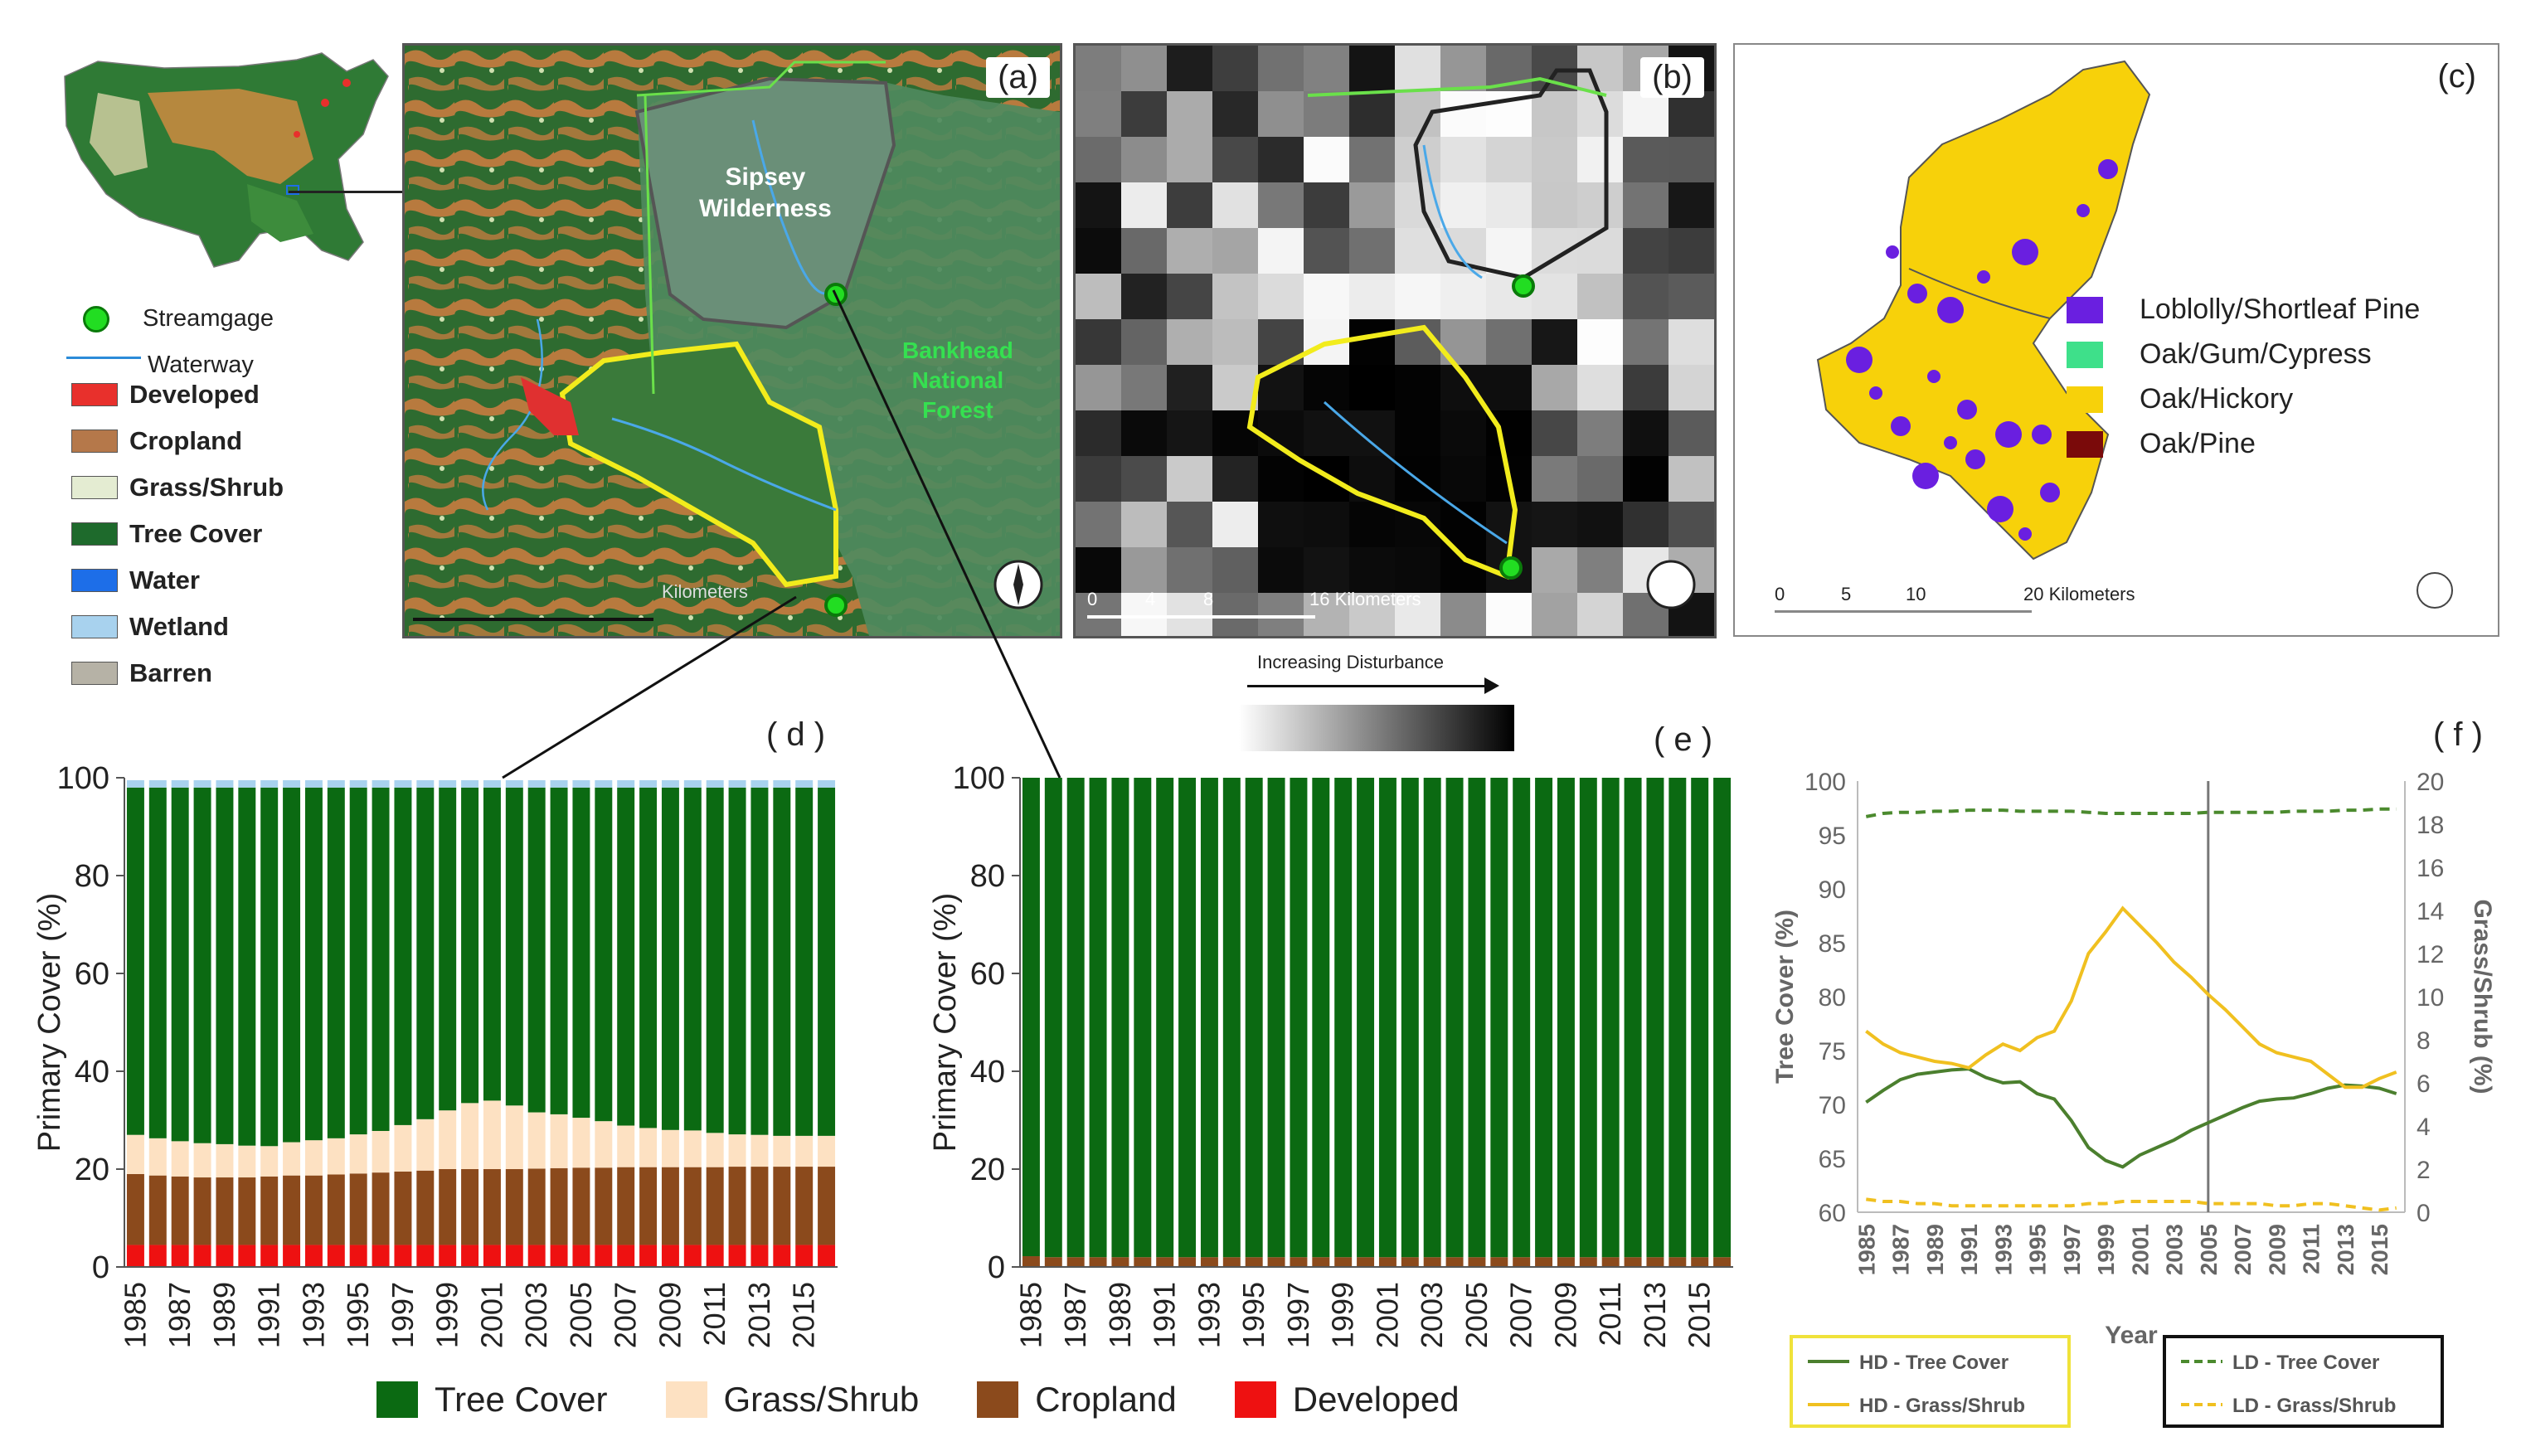 This screenshot has width=2521, height=1456. Describe the element at coordinates (1511, 568) in the screenshot. I see `streamgage-lower-b` at that location.